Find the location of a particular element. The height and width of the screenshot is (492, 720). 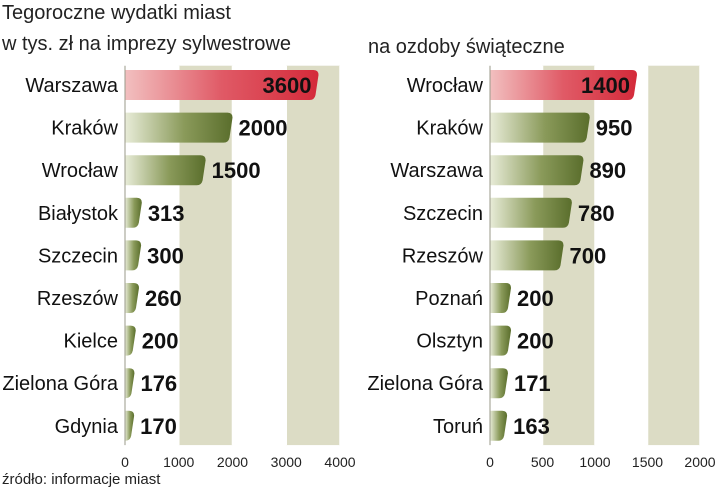

category-label: Białystok is located at coordinates (78, 214).